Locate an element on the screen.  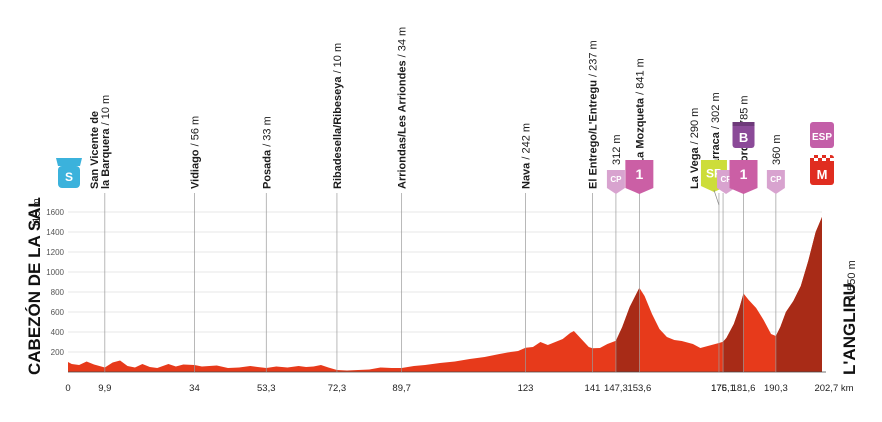
start-label: CABEZÓN DE LA SAL 115 m is located at coordinates (34, 286).